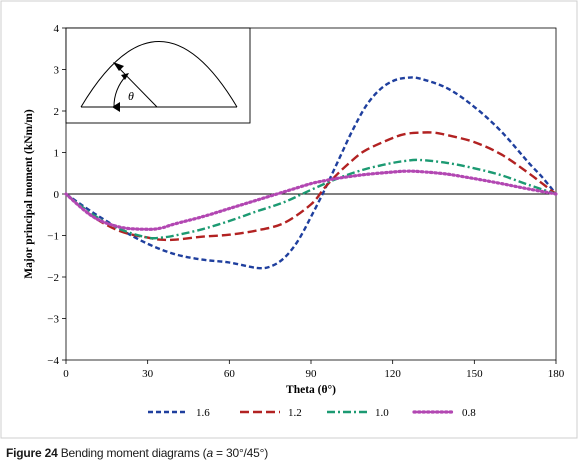 The height and width of the screenshot is (469, 580). What do you see at coordinates (53, 320) in the screenshot?
I see `y-tick-label: −3` at bounding box center [53, 320].